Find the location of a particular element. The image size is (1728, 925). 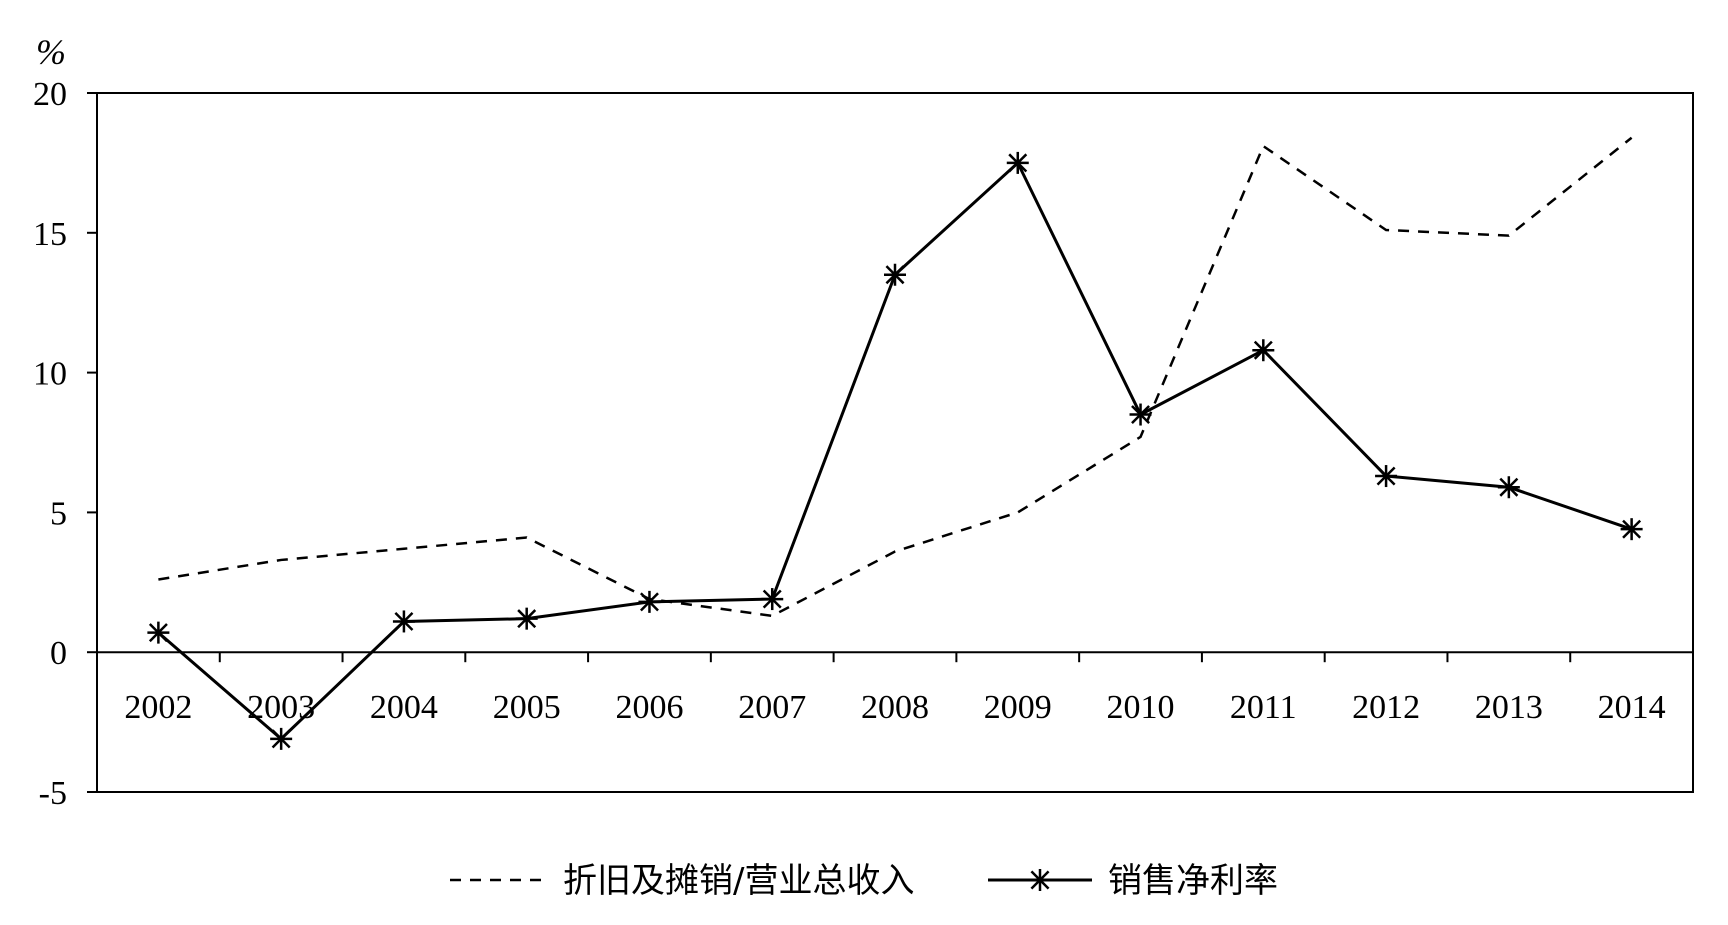

x-tick-label: 2008 is located at coordinates (895, 707).